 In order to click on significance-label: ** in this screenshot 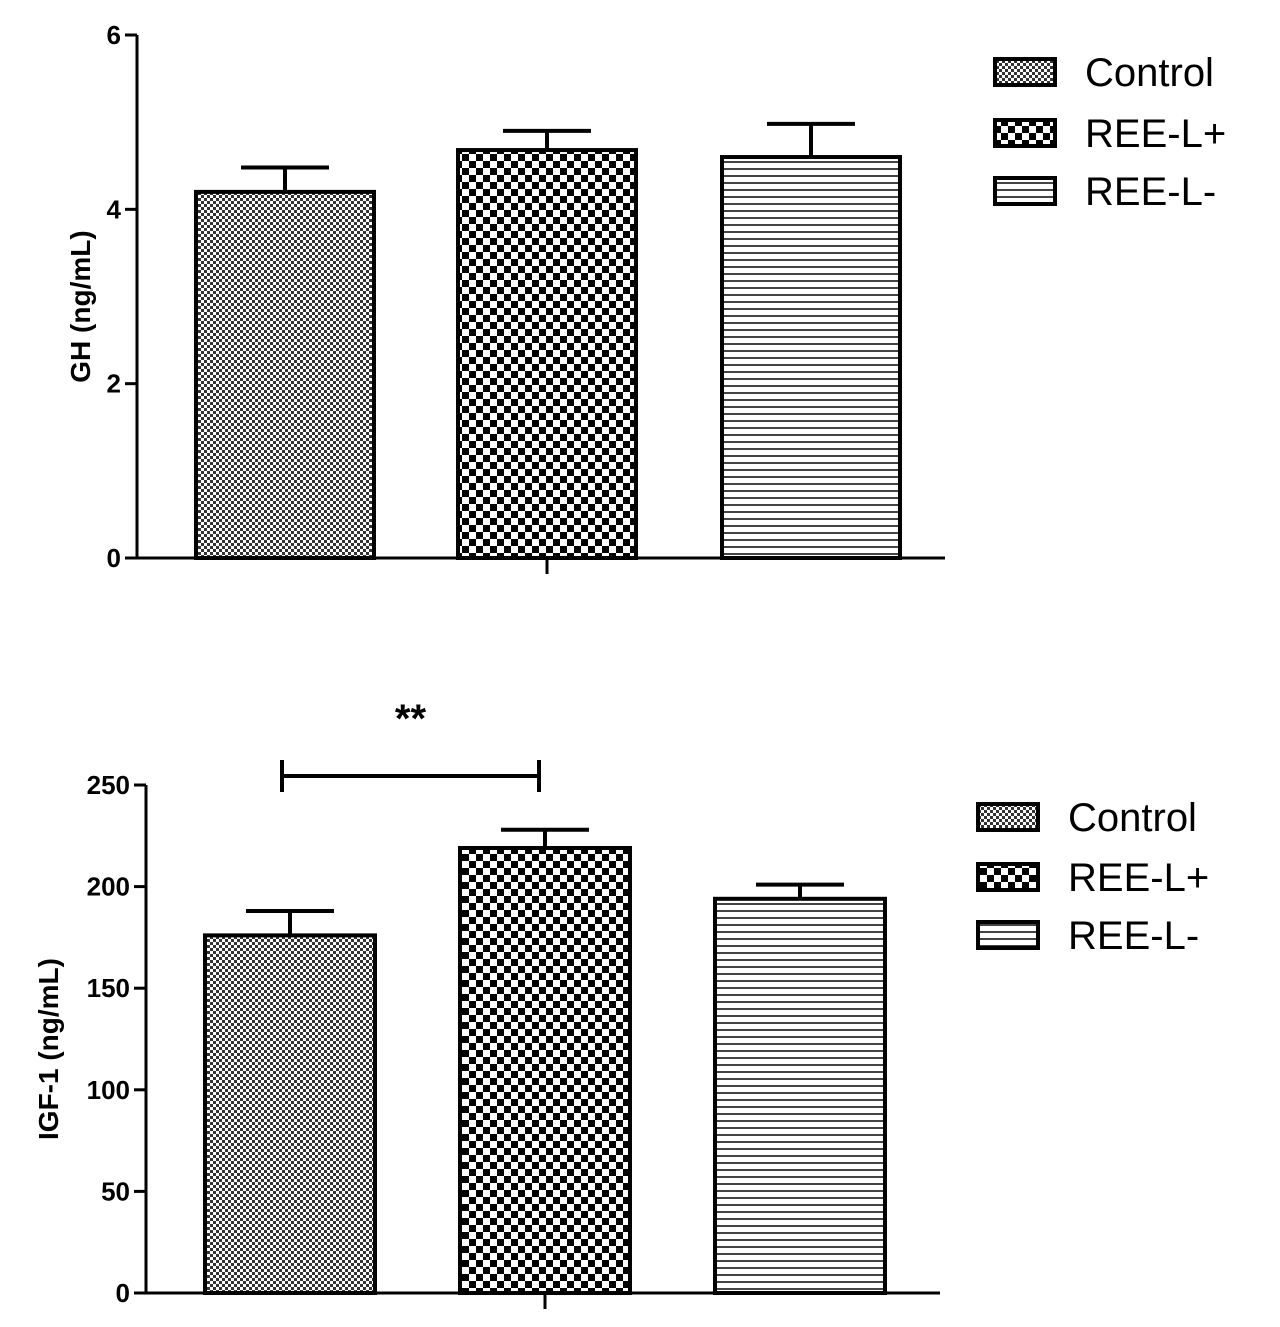, I will do `click(411, 719)`.